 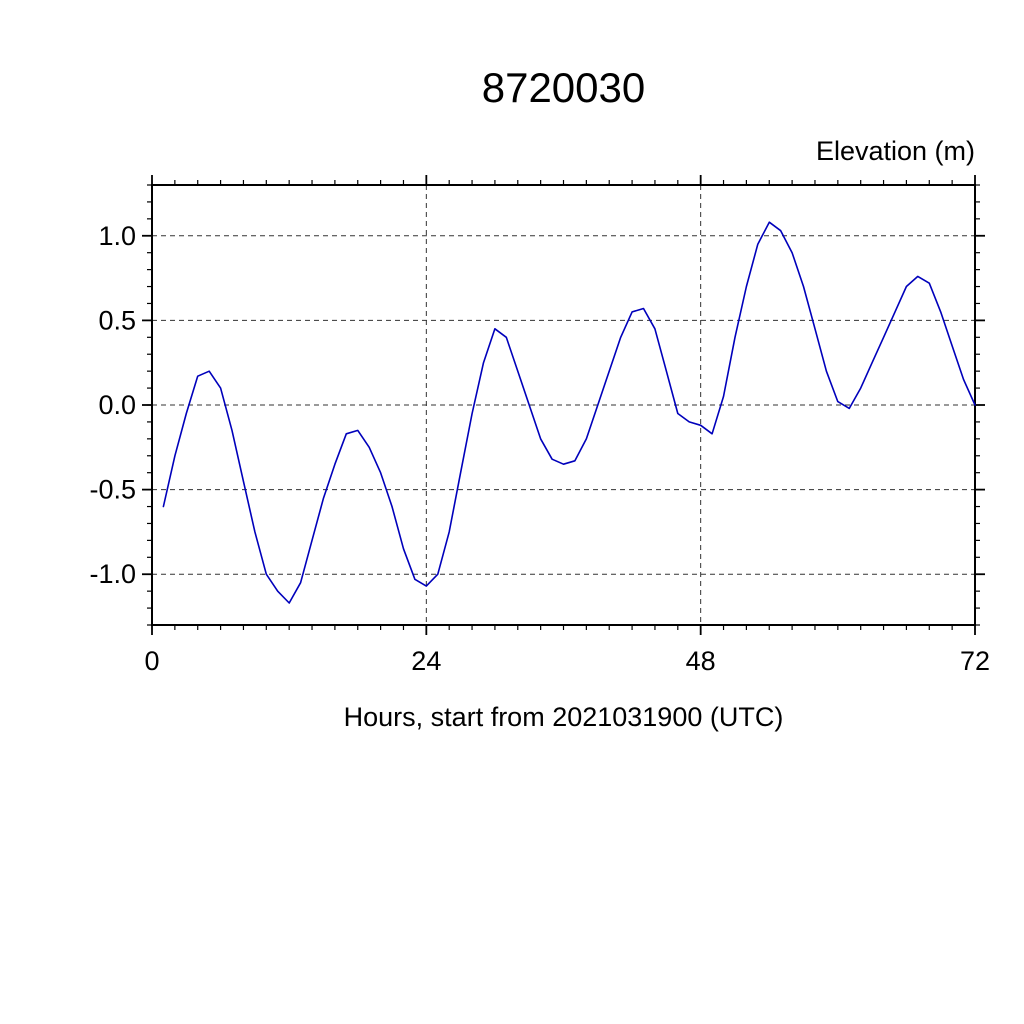 What do you see at coordinates (117, 405) in the screenshot?
I see `y-tick-label: 0.0` at bounding box center [117, 405].